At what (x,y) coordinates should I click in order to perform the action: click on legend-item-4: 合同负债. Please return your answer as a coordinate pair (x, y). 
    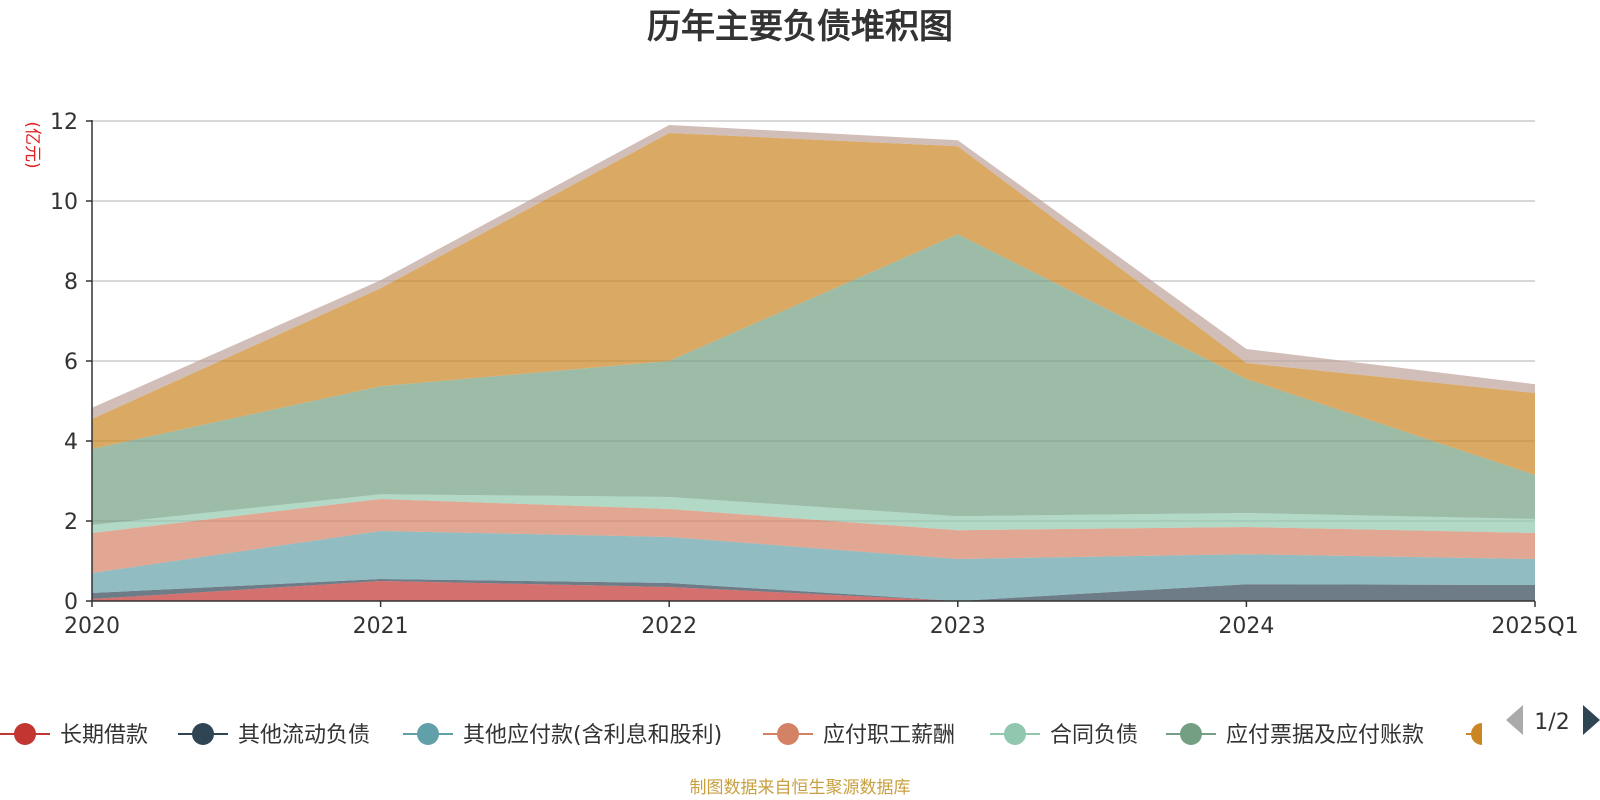
    Looking at the image, I should click on (1064, 735).